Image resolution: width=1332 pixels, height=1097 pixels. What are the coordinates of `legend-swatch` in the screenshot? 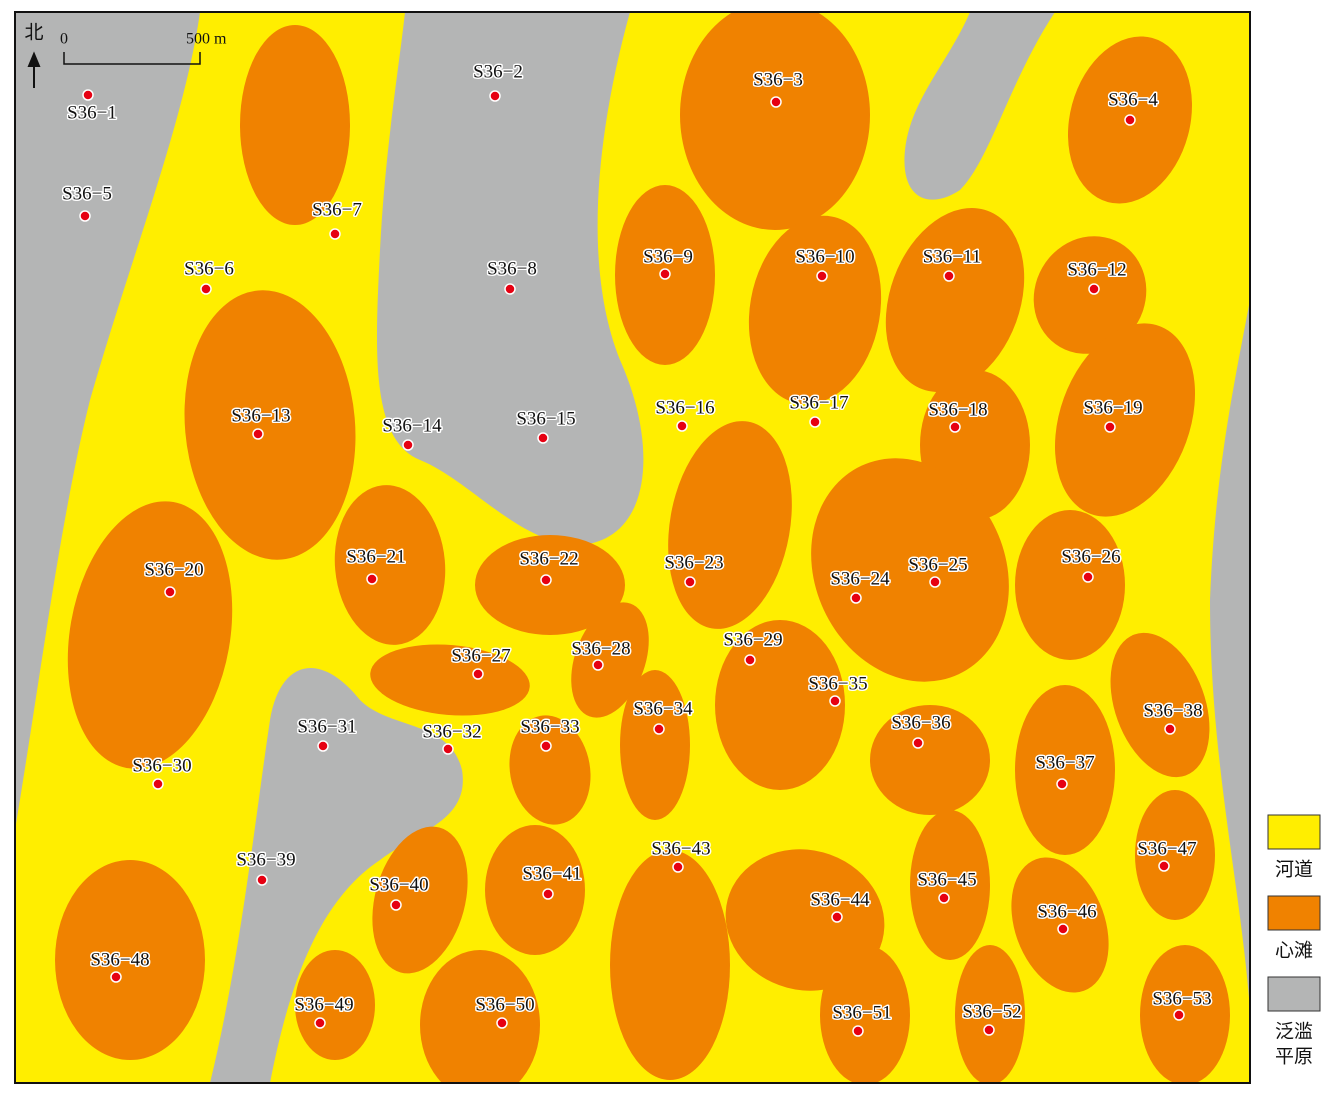 It's located at (1294, 913).